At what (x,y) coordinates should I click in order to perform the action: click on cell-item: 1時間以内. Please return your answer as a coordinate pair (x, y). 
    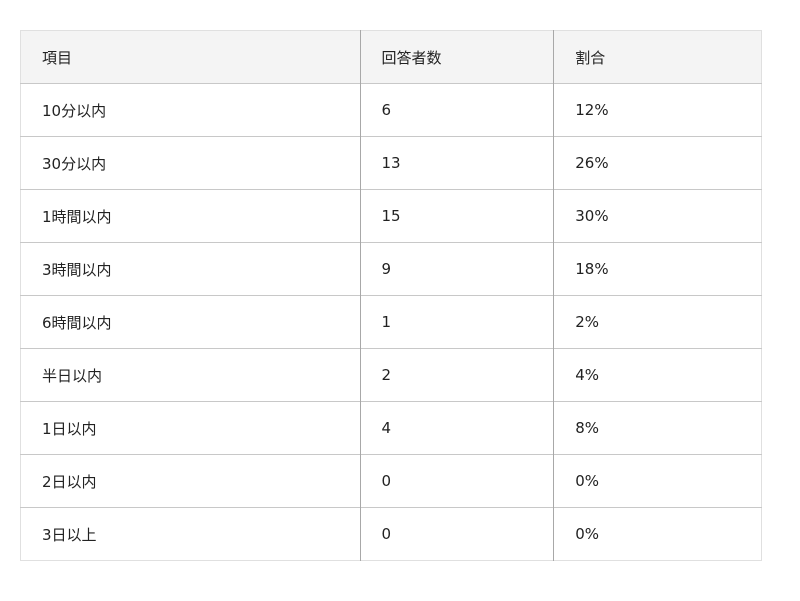
    Looking at the image, I should click on (190, 216).